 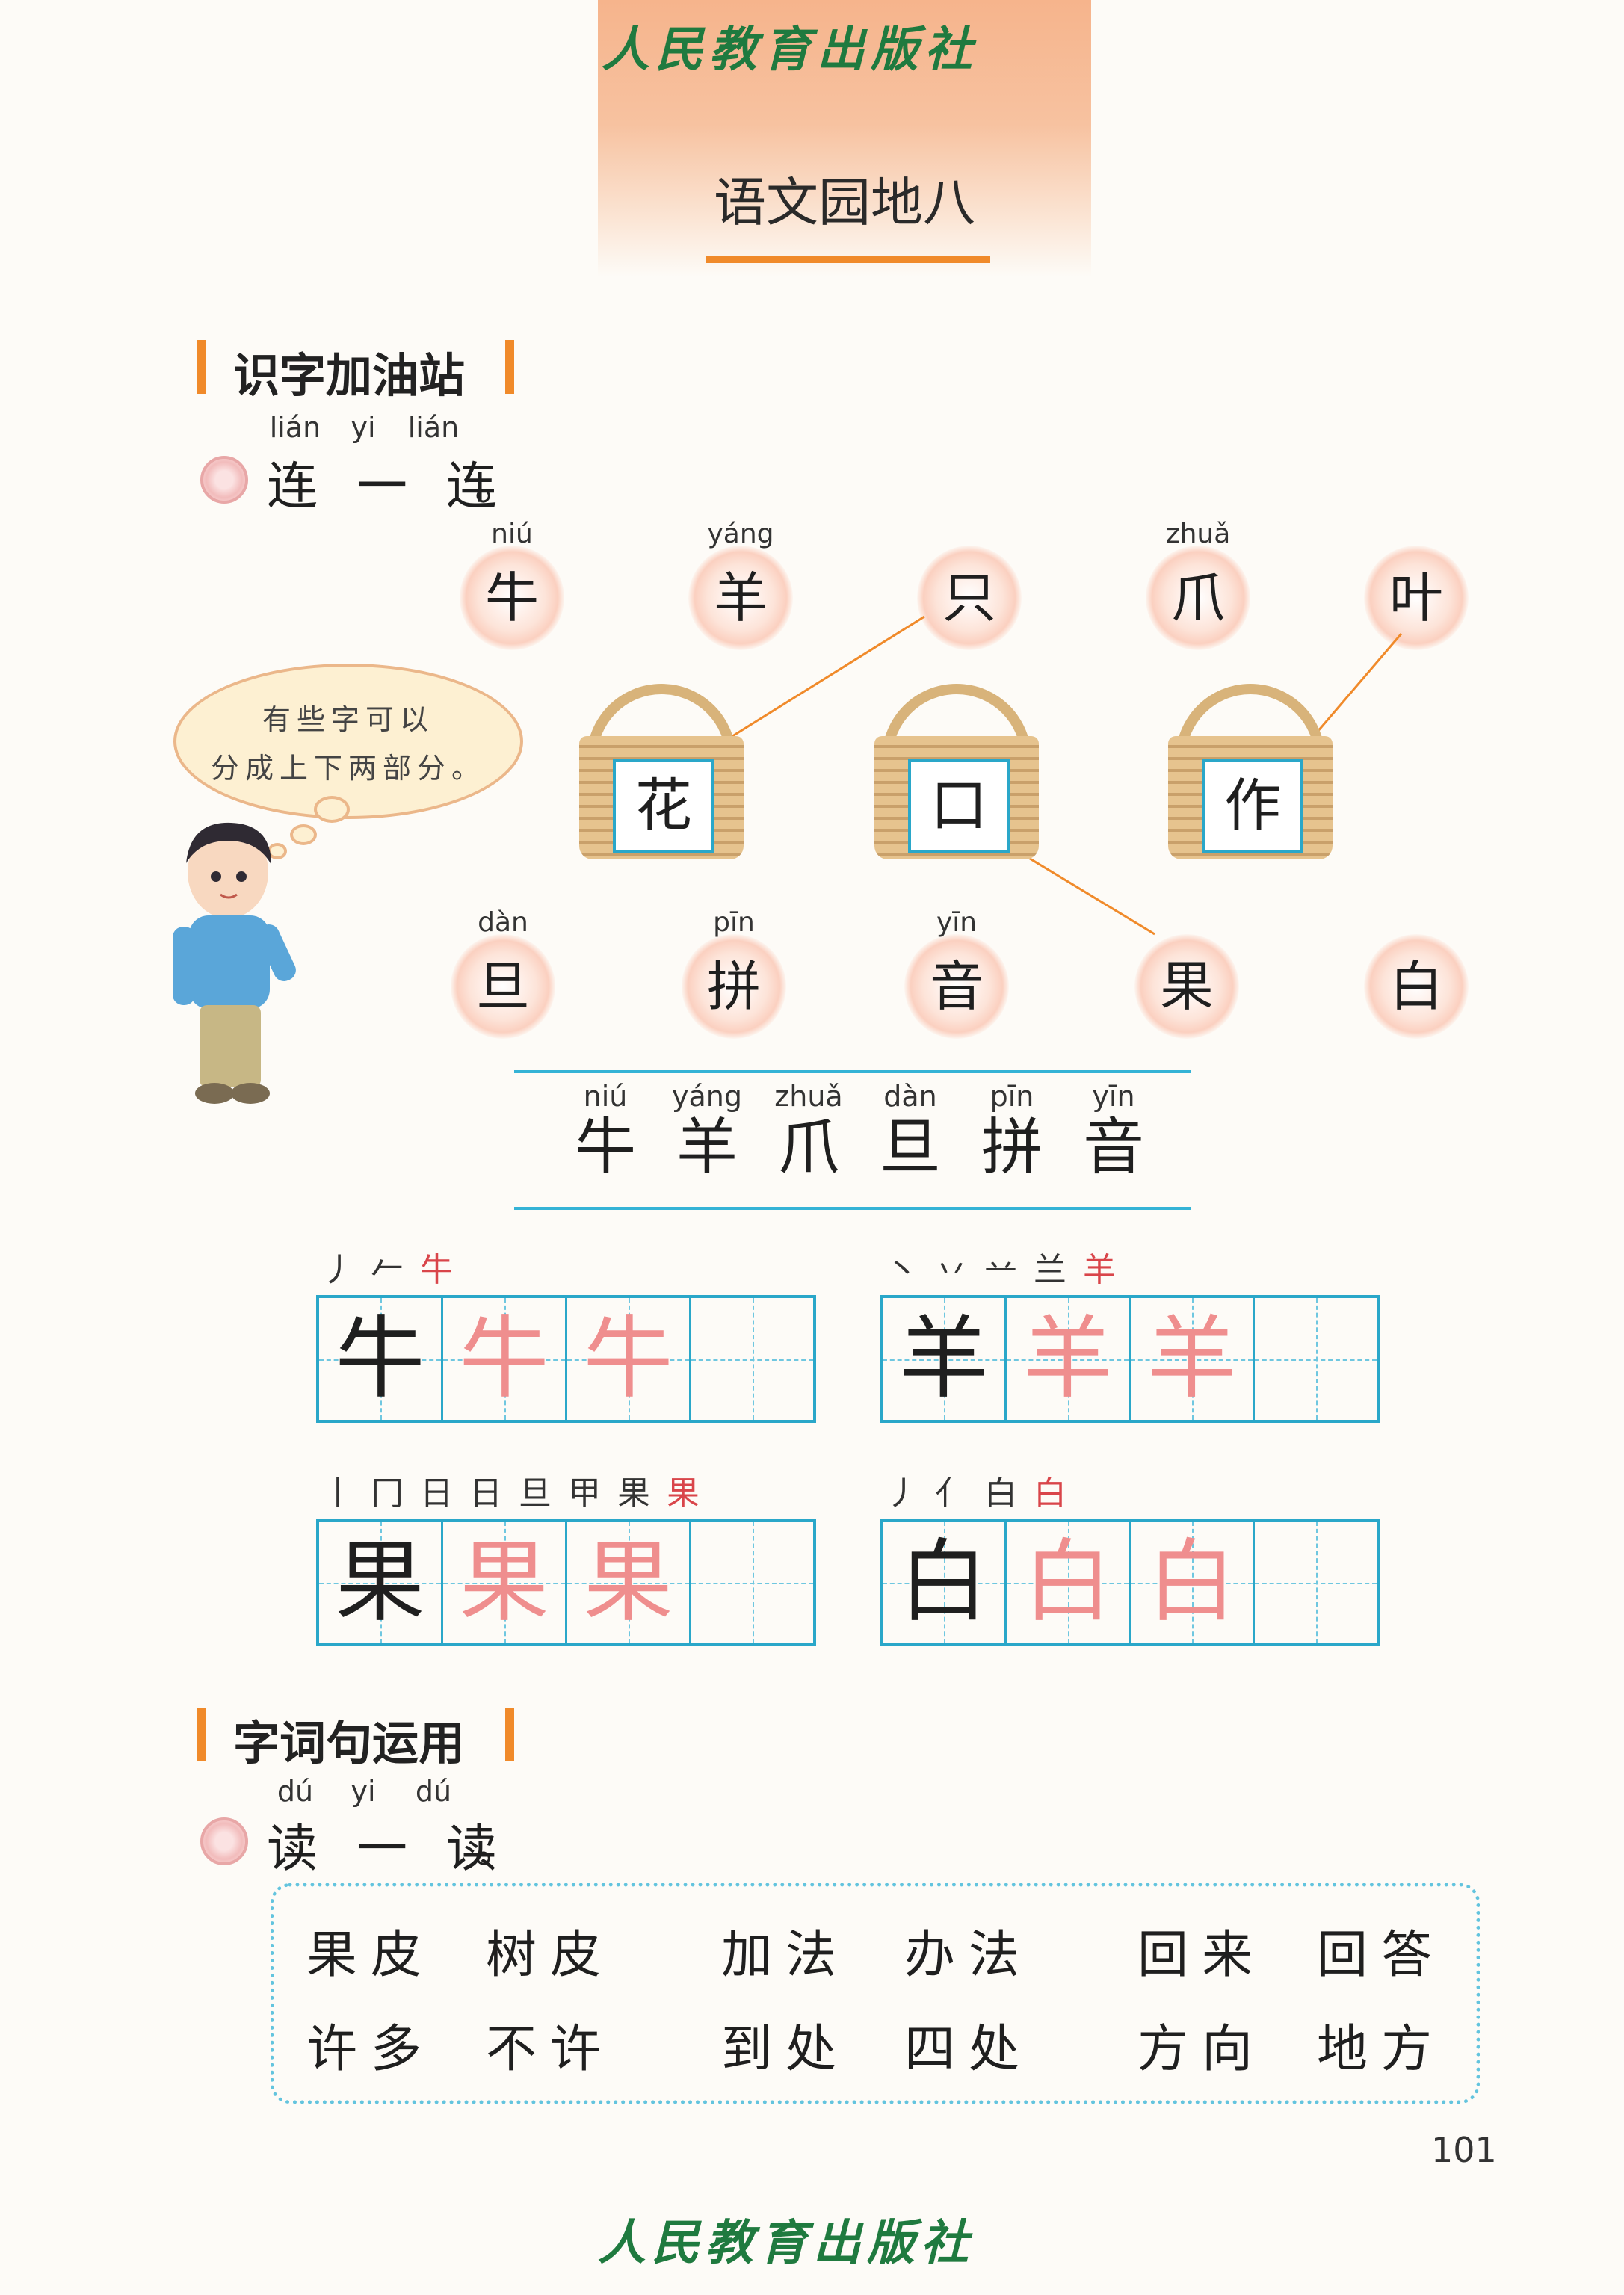 I want to click on component-zhua: zhuǎ 爪, so click(x=1198, y=584).